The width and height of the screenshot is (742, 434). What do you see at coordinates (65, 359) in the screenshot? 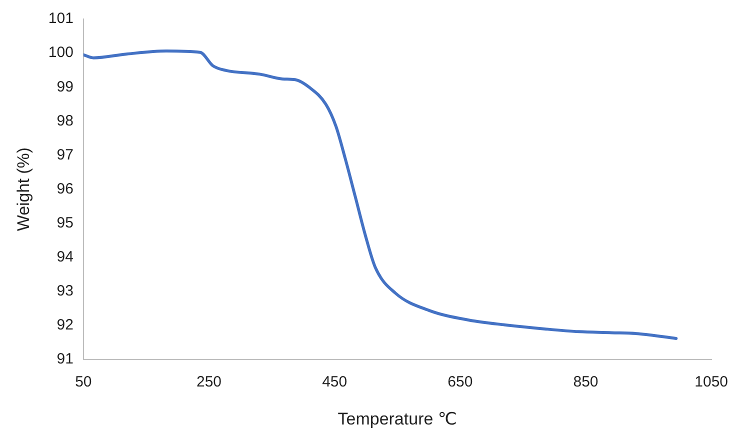
I see `y-tick-label: 91` at bounding box center [65, 359].